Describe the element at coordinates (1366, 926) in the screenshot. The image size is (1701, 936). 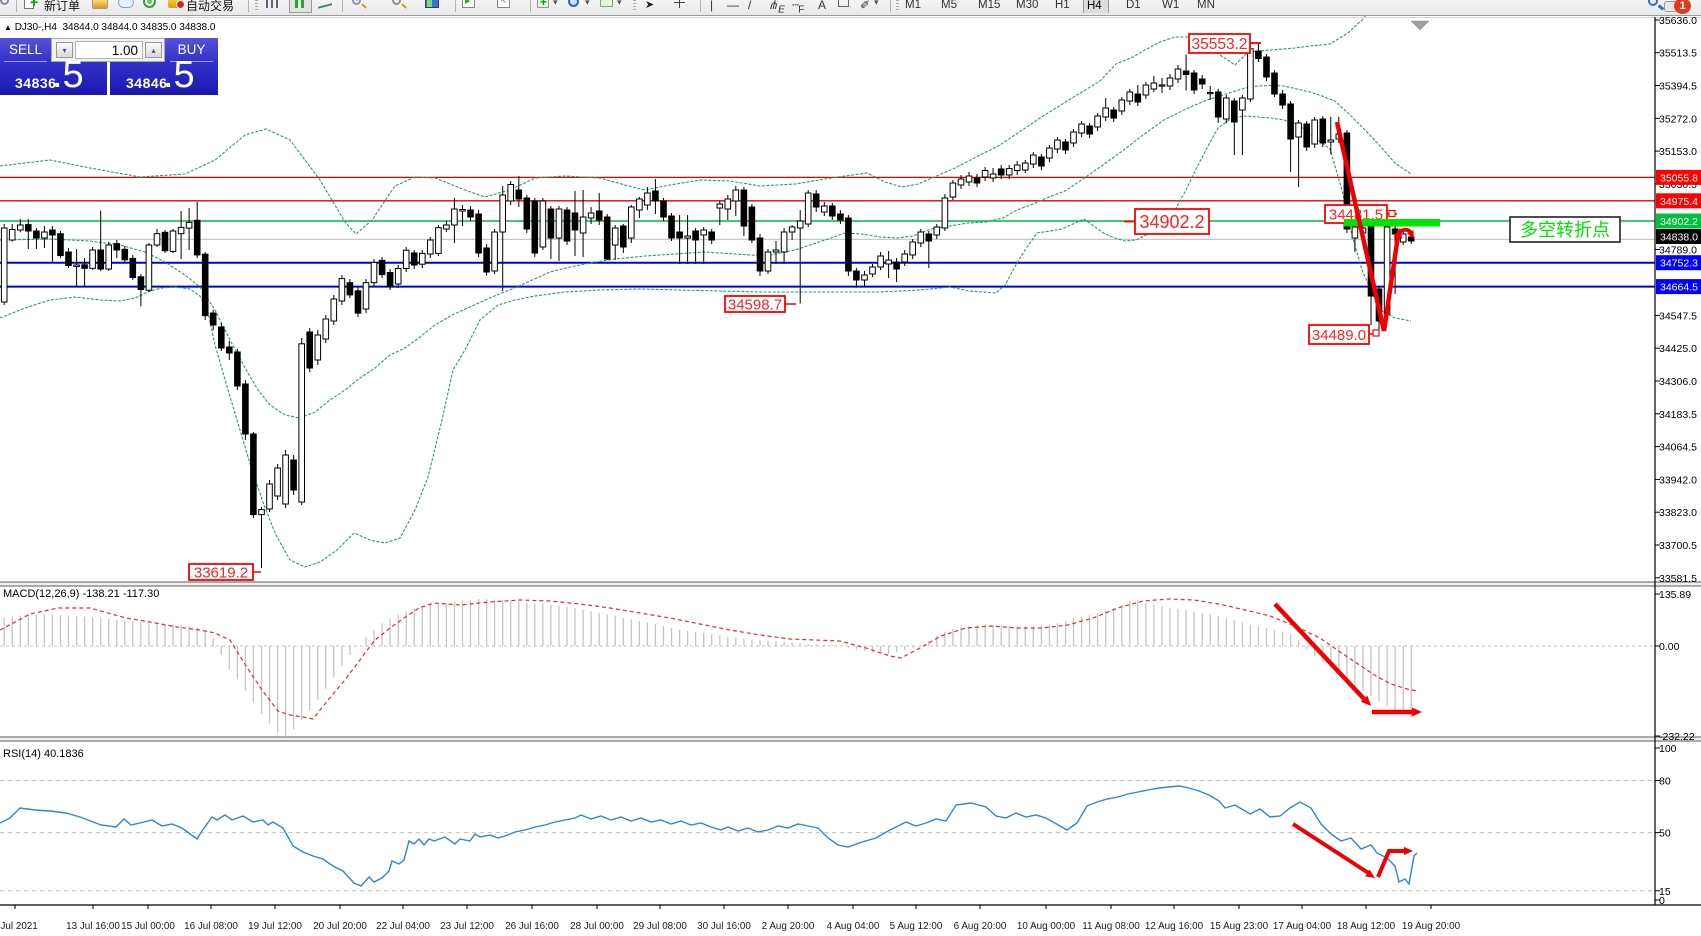
I see `svg-text: 18 Aug 12:00` at that location.